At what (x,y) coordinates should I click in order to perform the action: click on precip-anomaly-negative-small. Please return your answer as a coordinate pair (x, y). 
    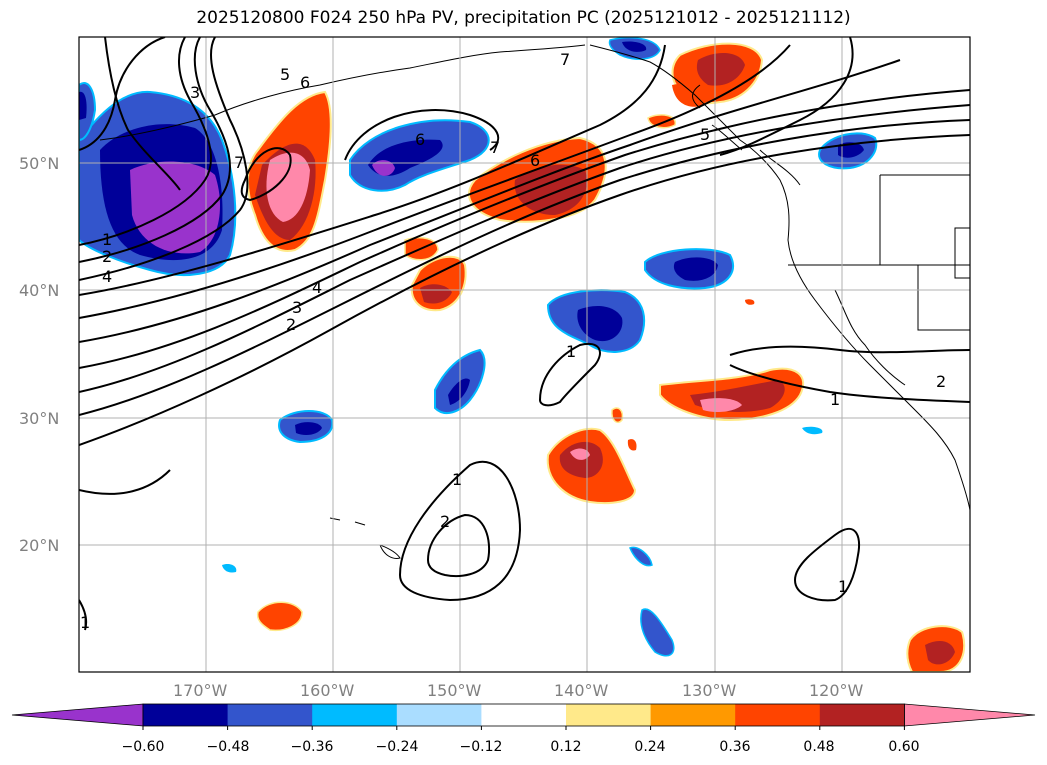
    Looking at the image, I should click on (229, 568).